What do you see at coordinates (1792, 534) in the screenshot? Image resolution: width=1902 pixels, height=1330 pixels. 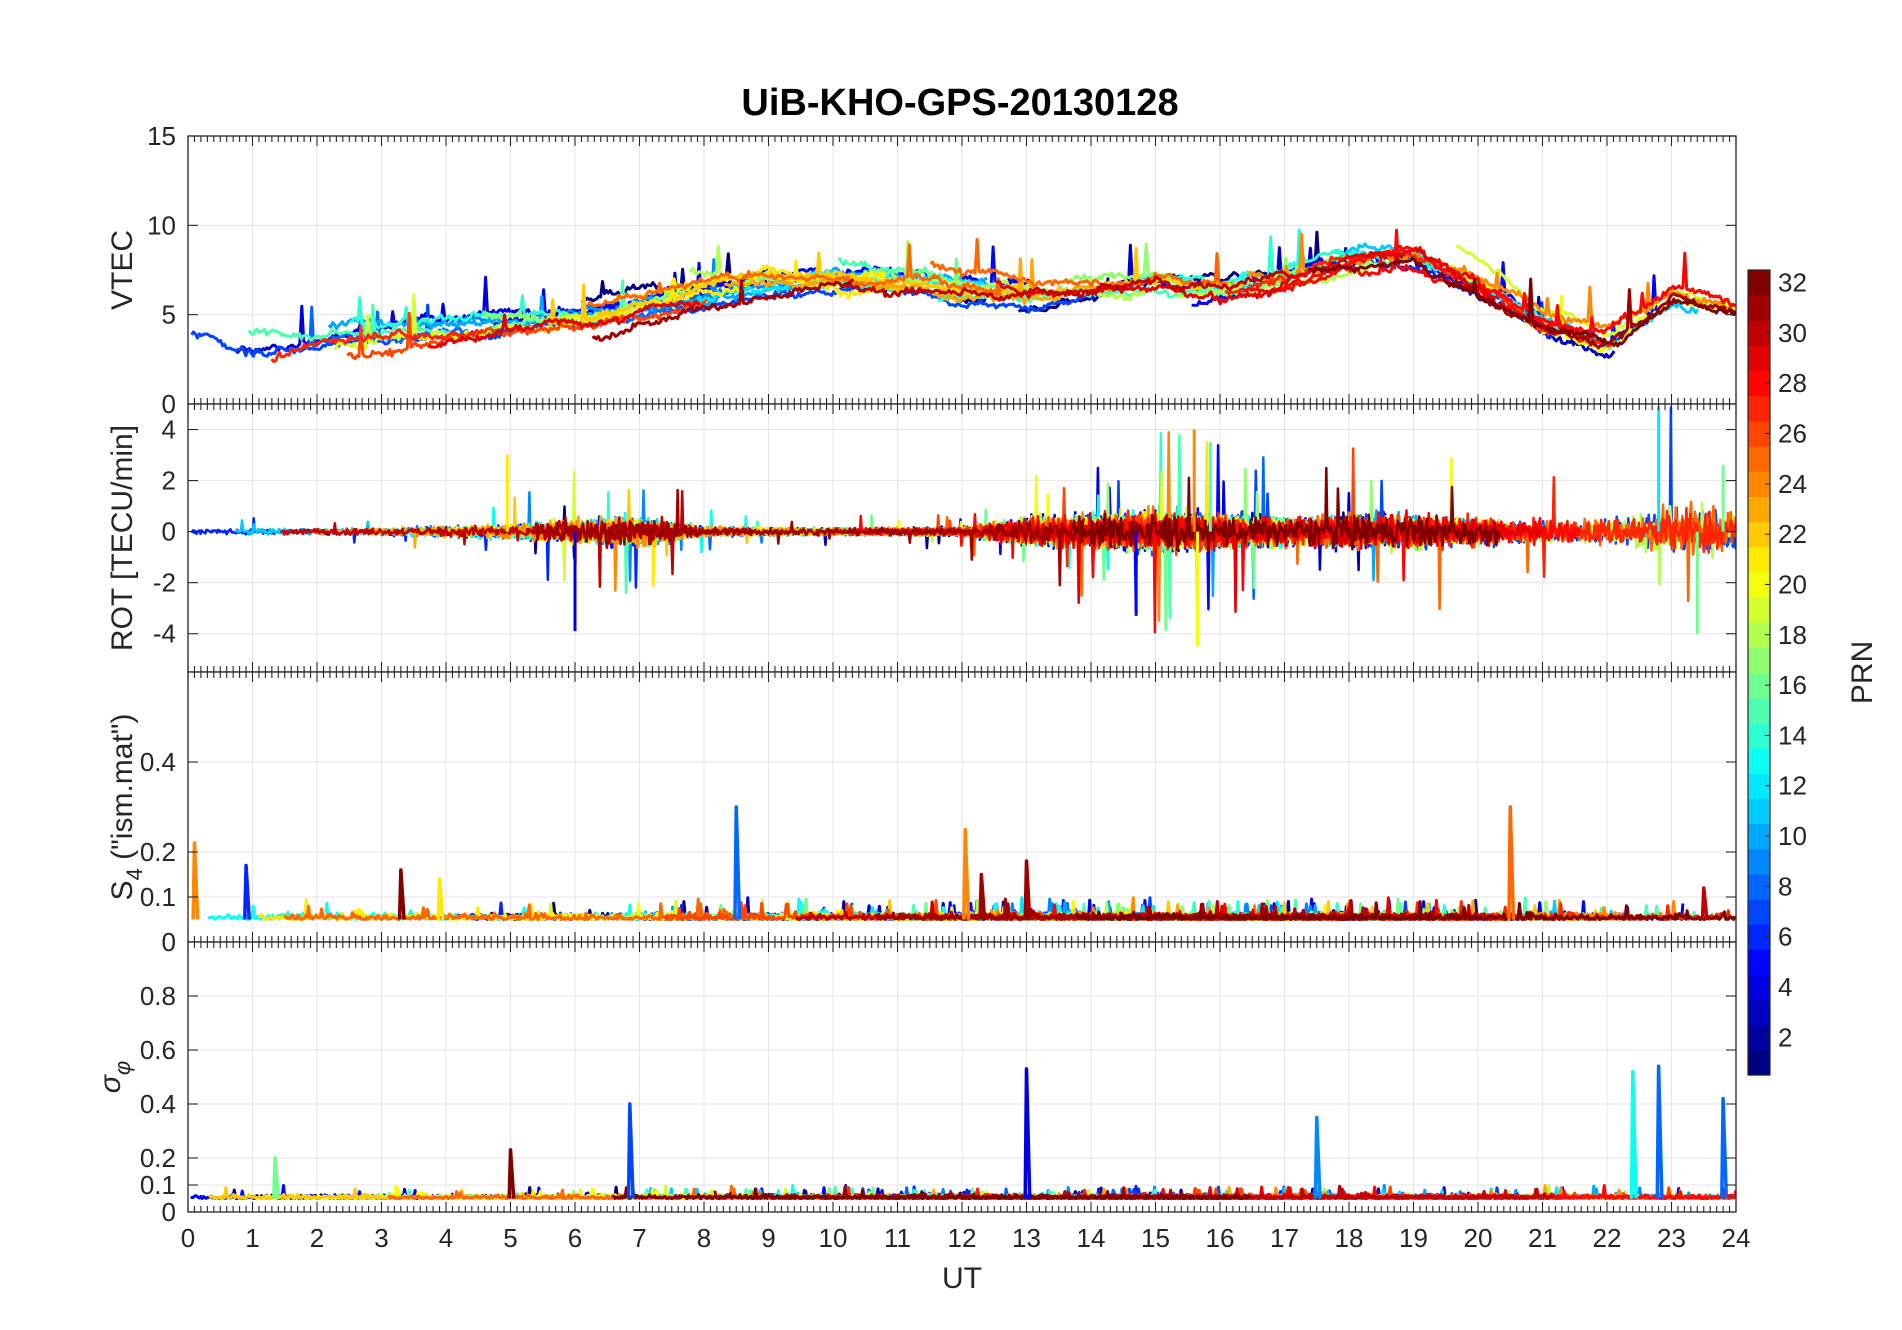 I see `colorbar-tick-label: 22` at bounding box center [1792, 534].